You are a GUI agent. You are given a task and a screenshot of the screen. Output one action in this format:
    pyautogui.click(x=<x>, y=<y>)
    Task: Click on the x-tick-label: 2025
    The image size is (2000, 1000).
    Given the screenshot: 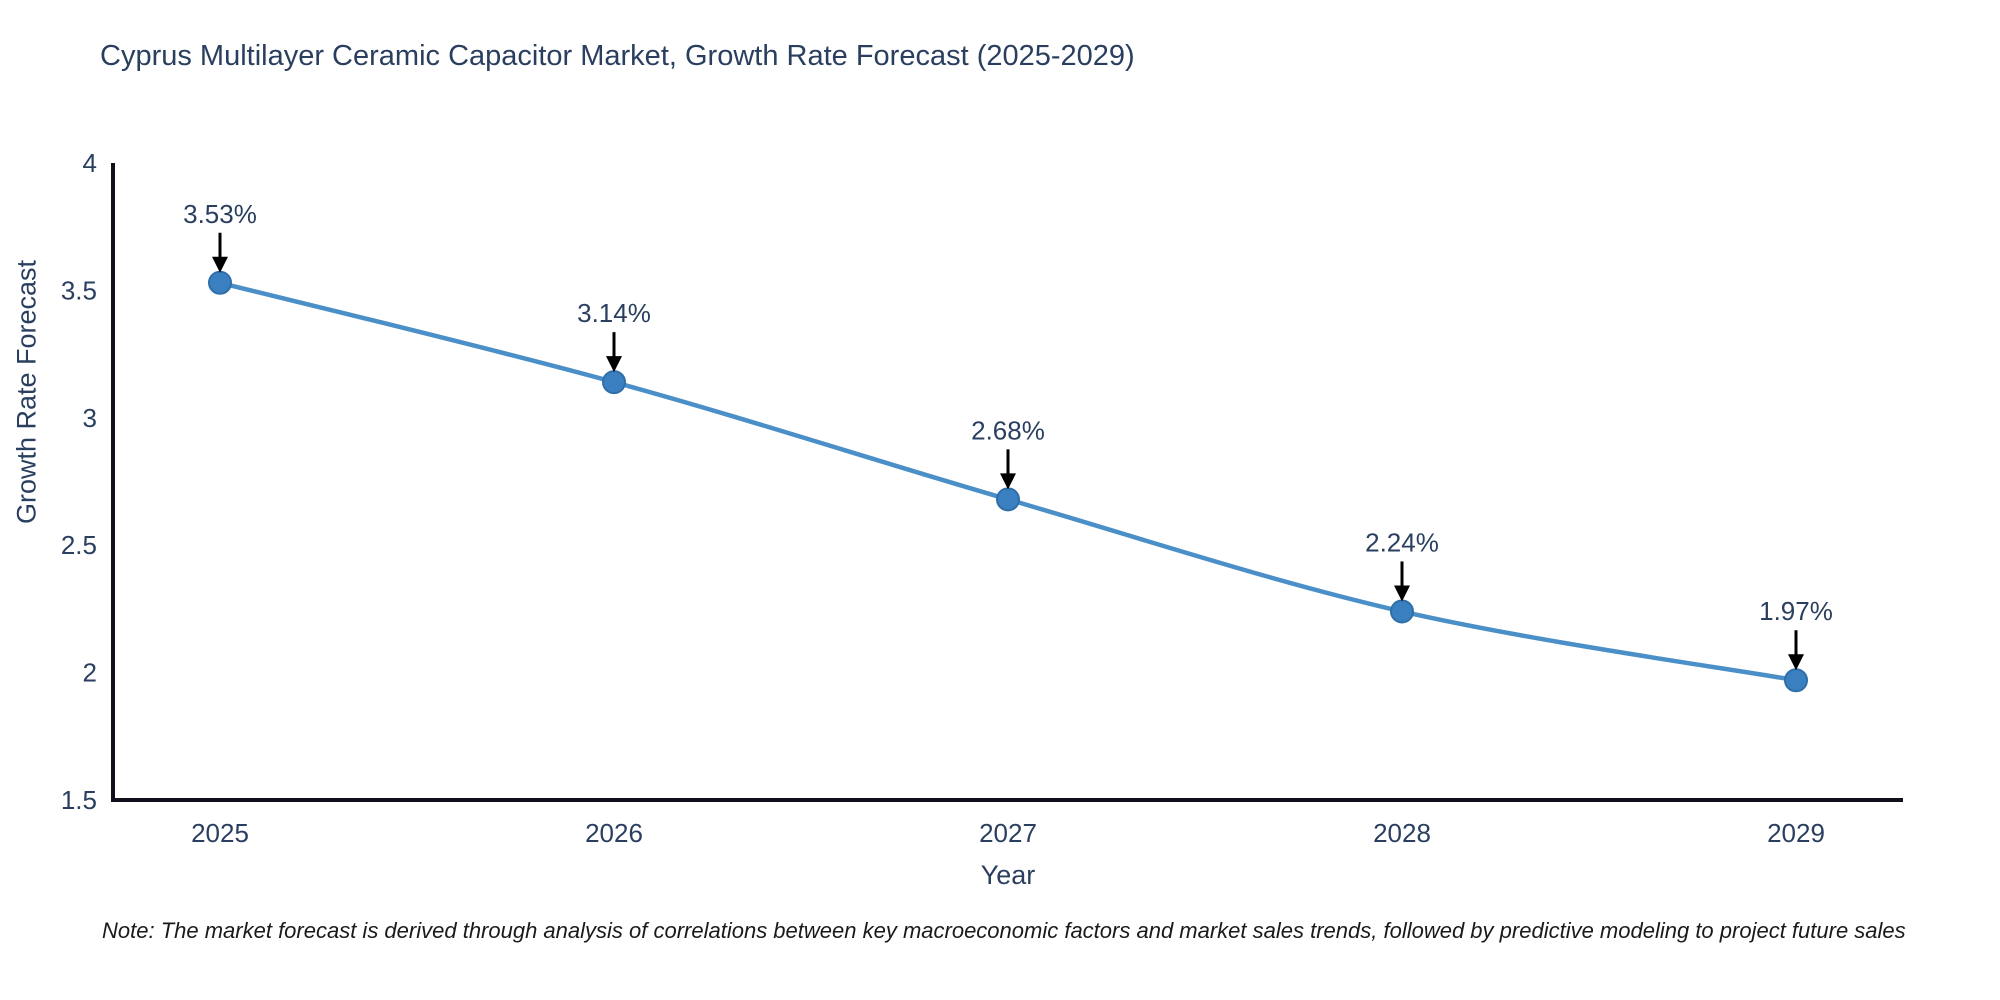 What is the action you would take?
    pyautogui.click(x=220, y=833)
    